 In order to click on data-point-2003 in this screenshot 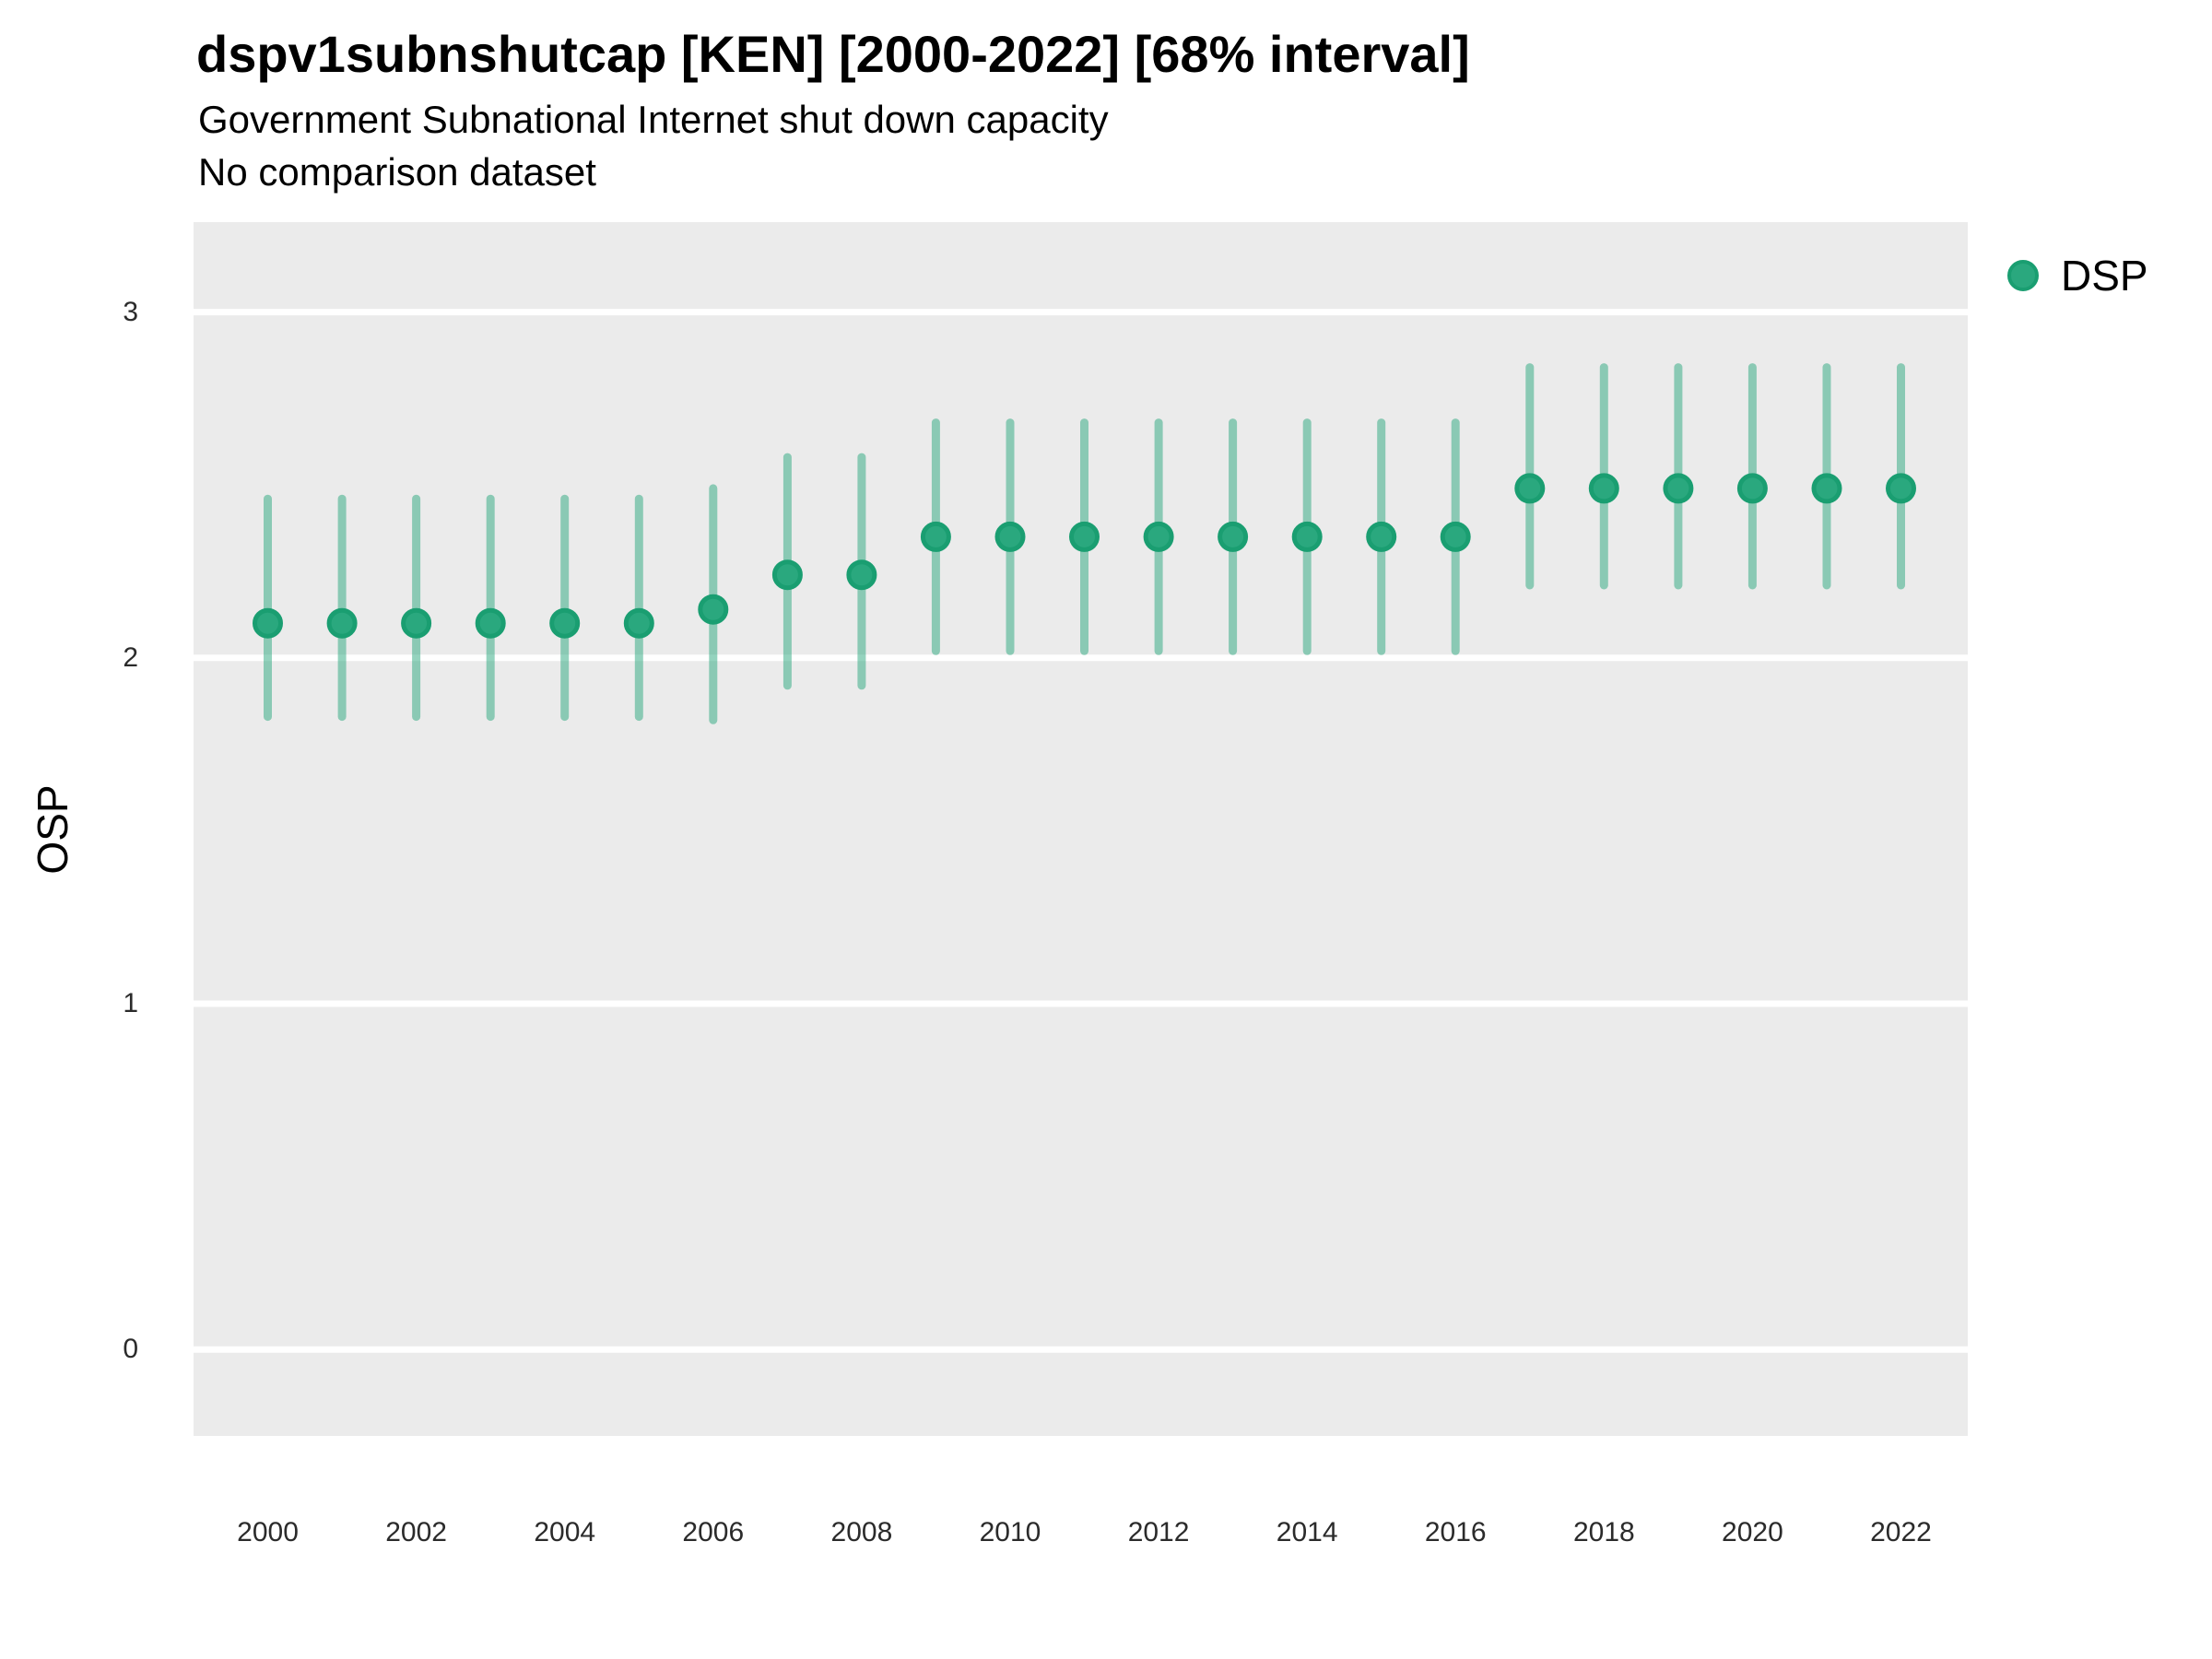, I will do `click(490, 623)`.